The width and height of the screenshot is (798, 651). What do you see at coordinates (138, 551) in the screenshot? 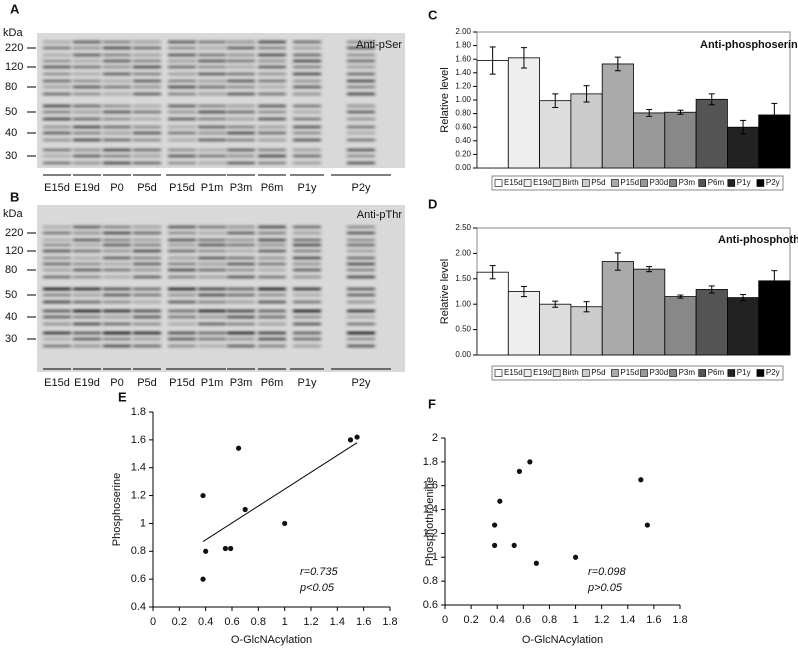
I see `y-tick-label: 0.8` at bounding box center [138, 551].